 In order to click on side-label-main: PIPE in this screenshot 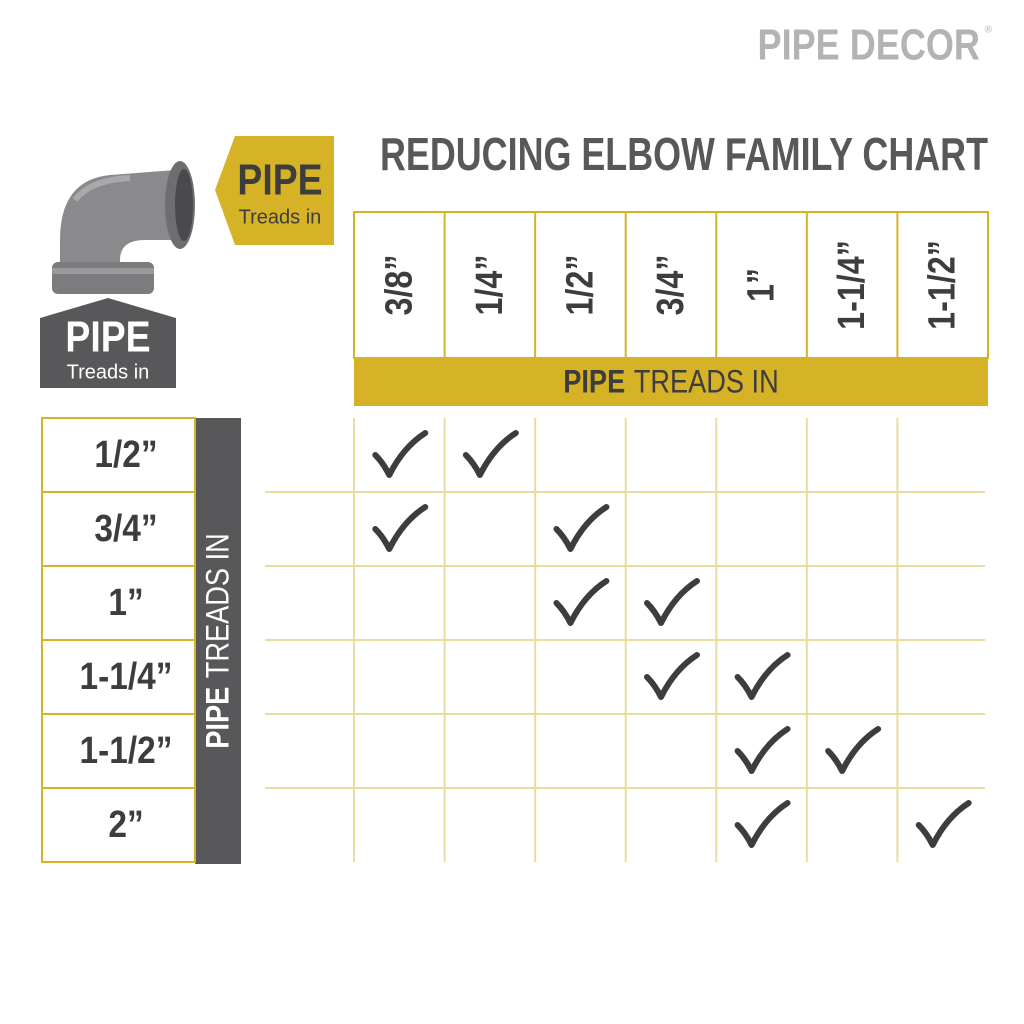, I will do `click(107, 337)`.